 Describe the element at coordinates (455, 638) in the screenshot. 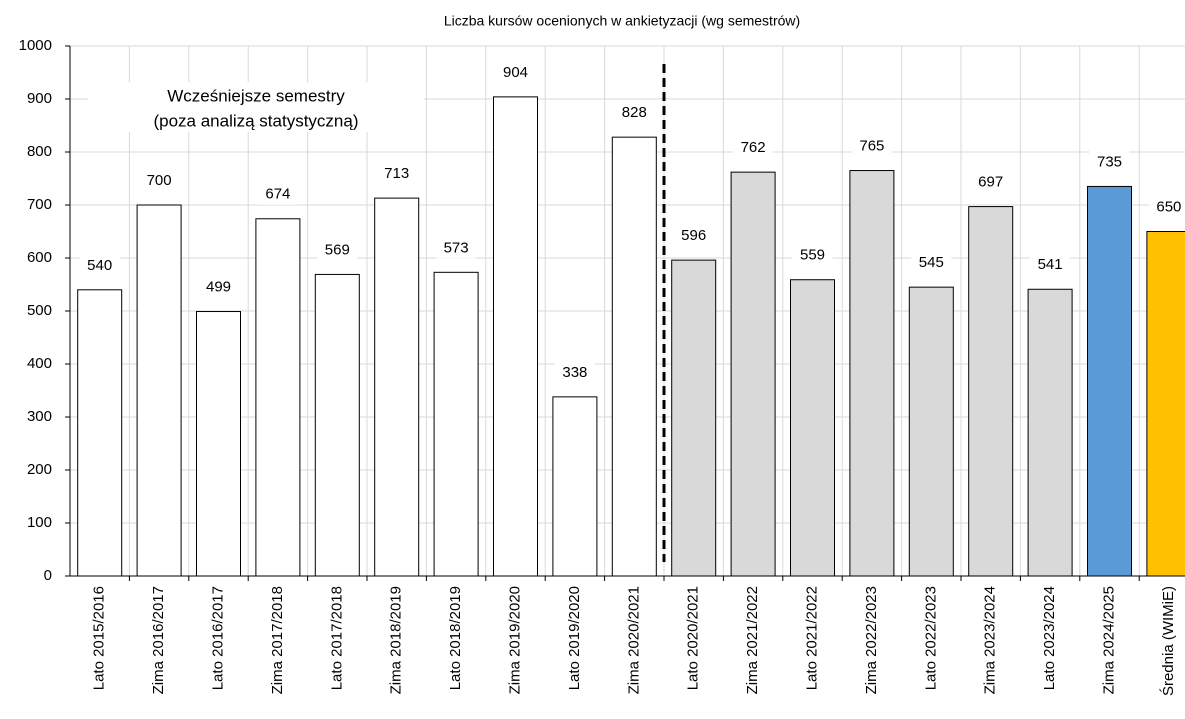

I see `x-tick-label: Lato 2018/2019` at that location.